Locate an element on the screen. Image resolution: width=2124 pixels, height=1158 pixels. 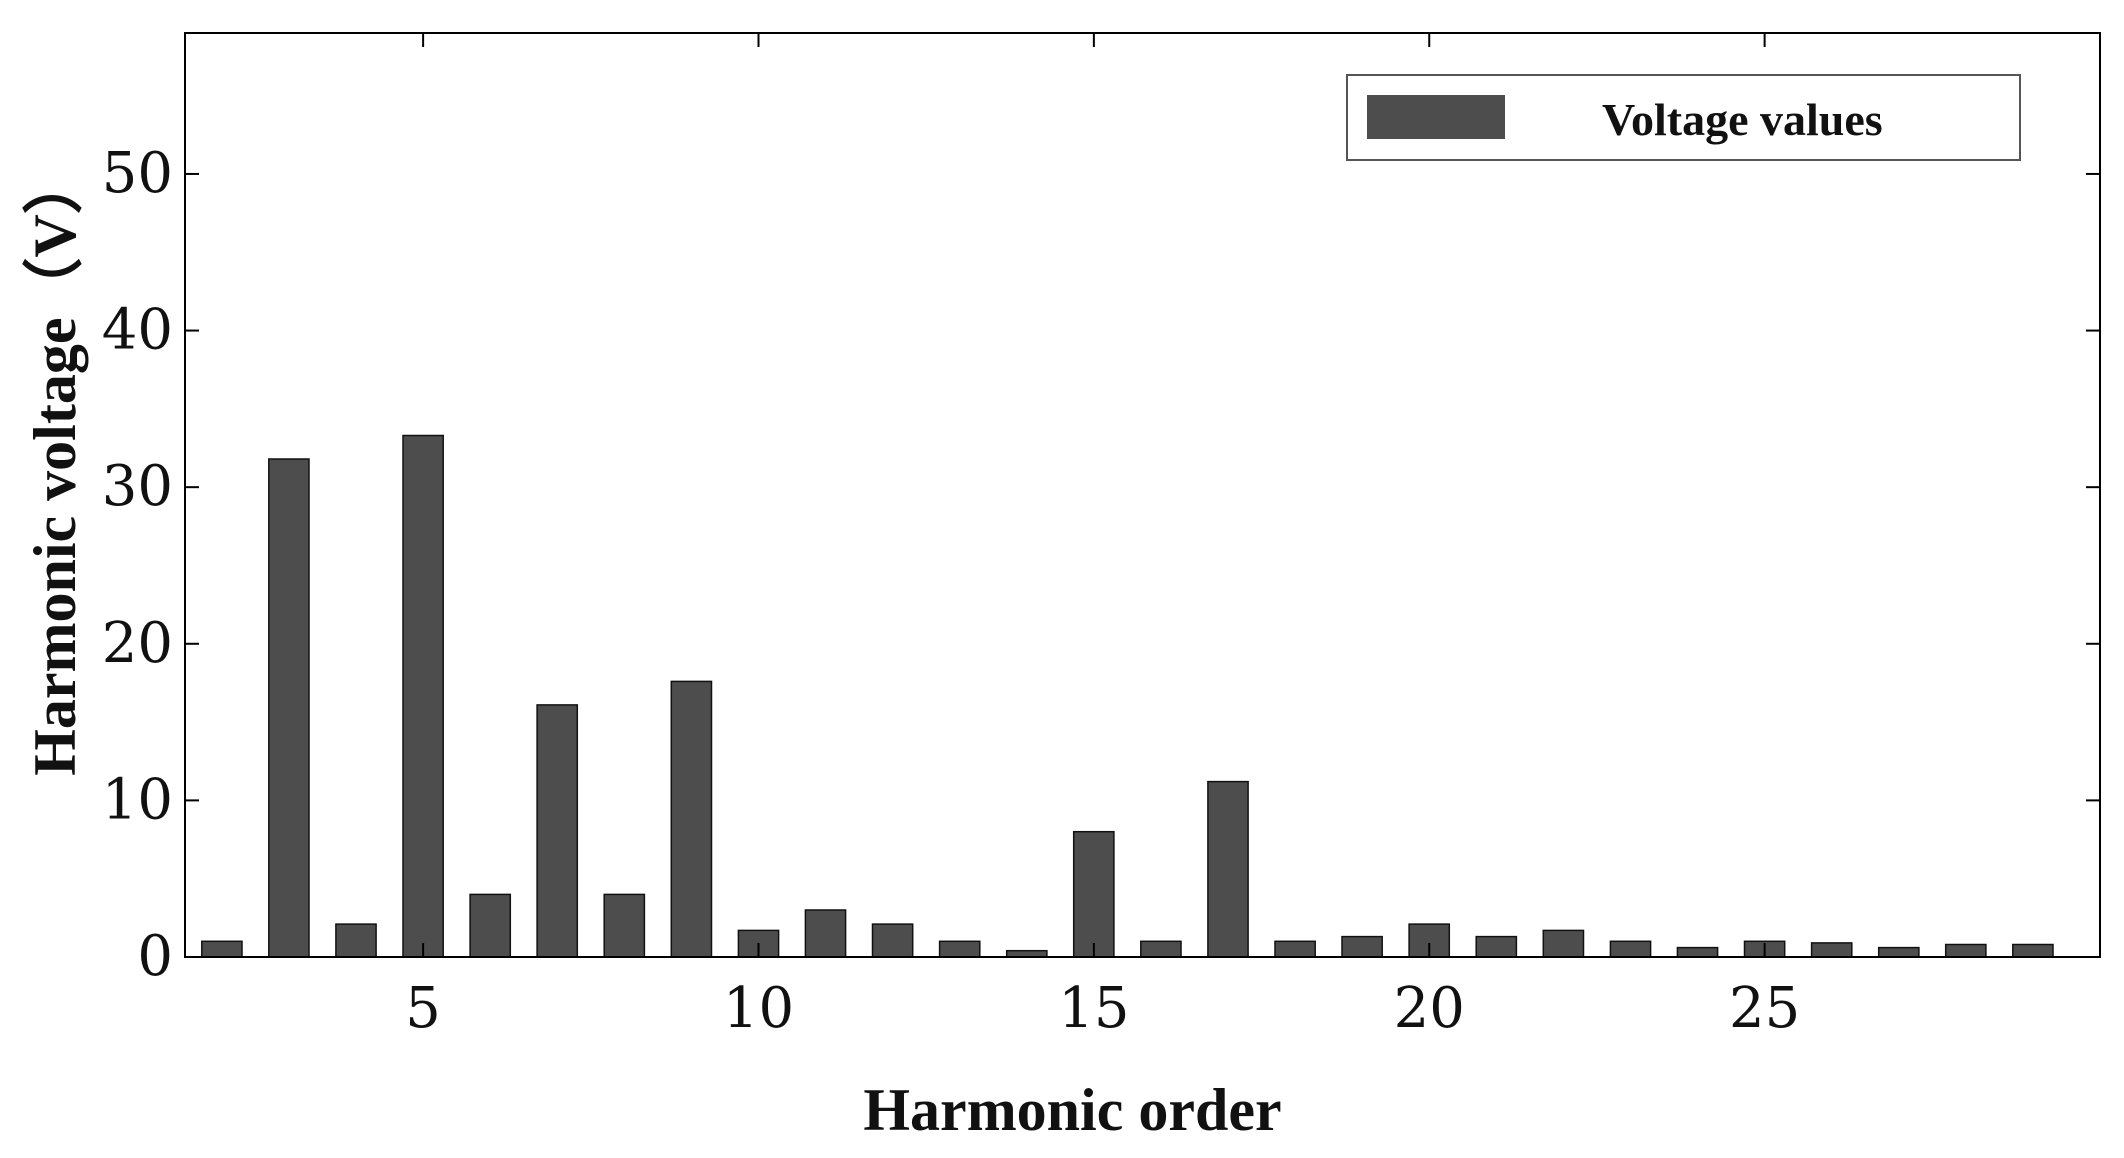
y-tick-label: 30 is located at coordinates (137, 486).